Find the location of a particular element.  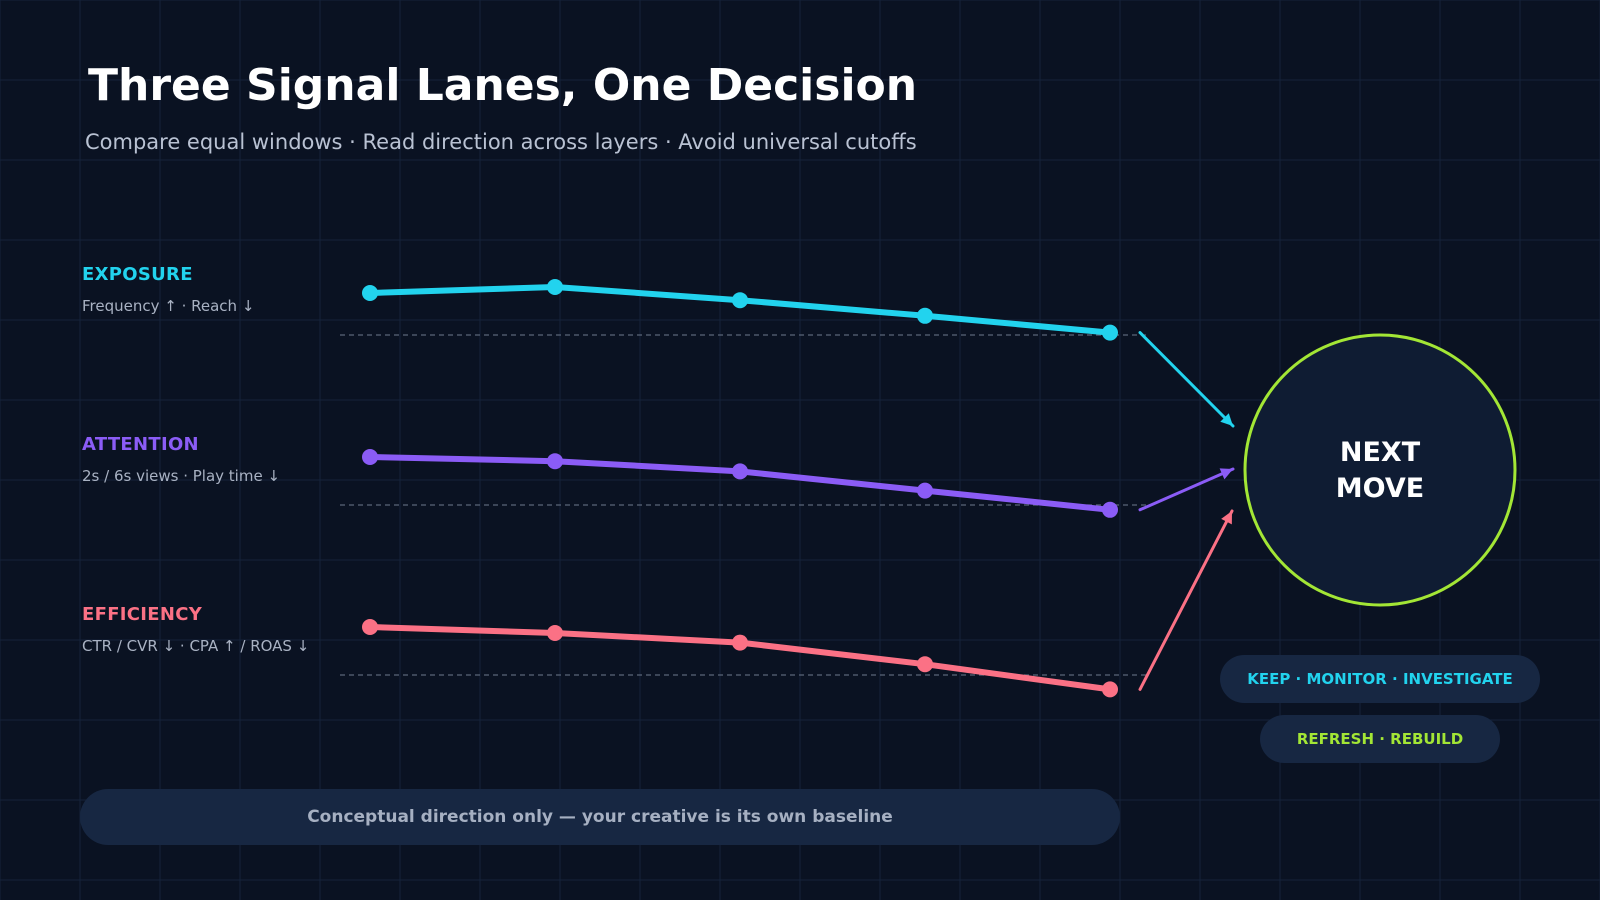

decision-label-line2: MOVE is located at coordinates (1380, 488).